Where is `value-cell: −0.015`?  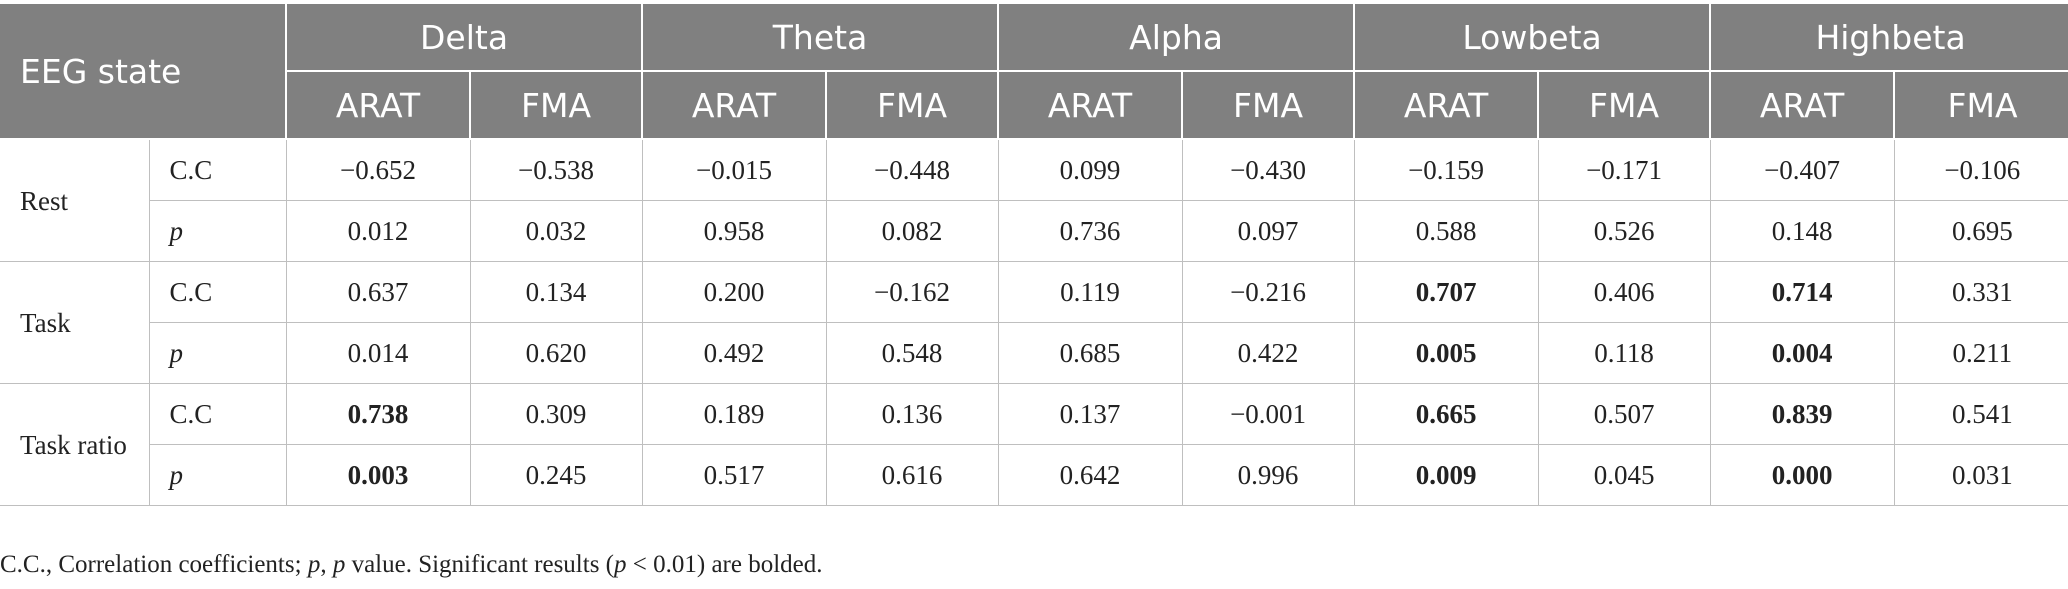
value-cell: −0.015 is located at coordinates (734, 169).